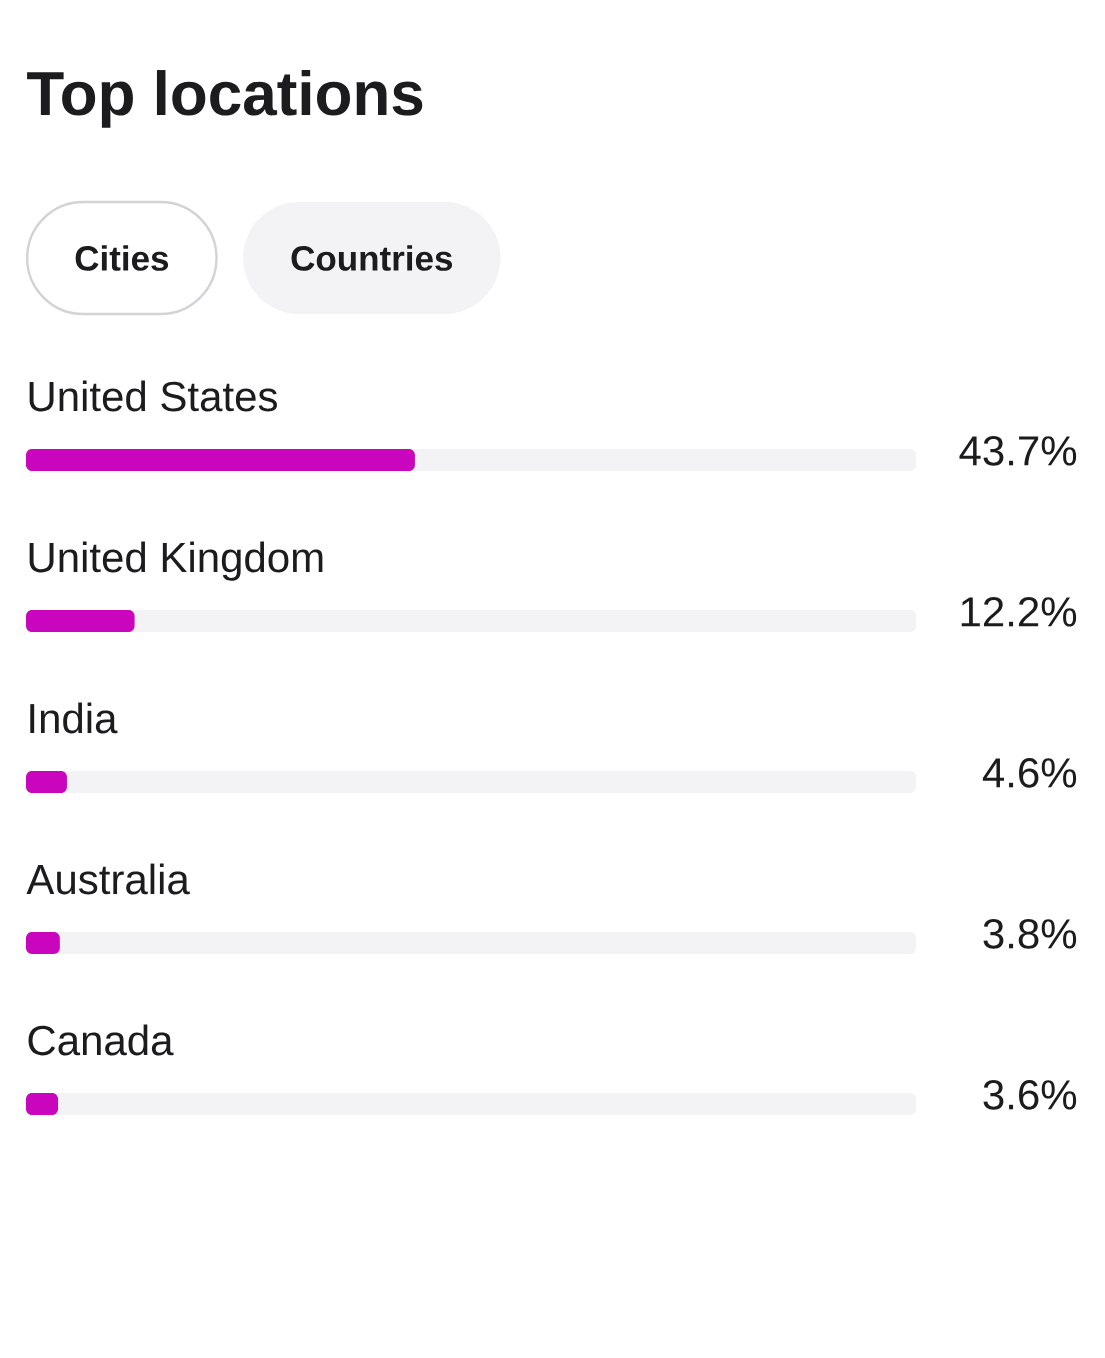 The height and width of the screenshot is (1358, 1105). What do you see at coordinates (1030, 933) in the screenshot?
I see `data-label: 3.8%` at bounding box center [1030, 933].